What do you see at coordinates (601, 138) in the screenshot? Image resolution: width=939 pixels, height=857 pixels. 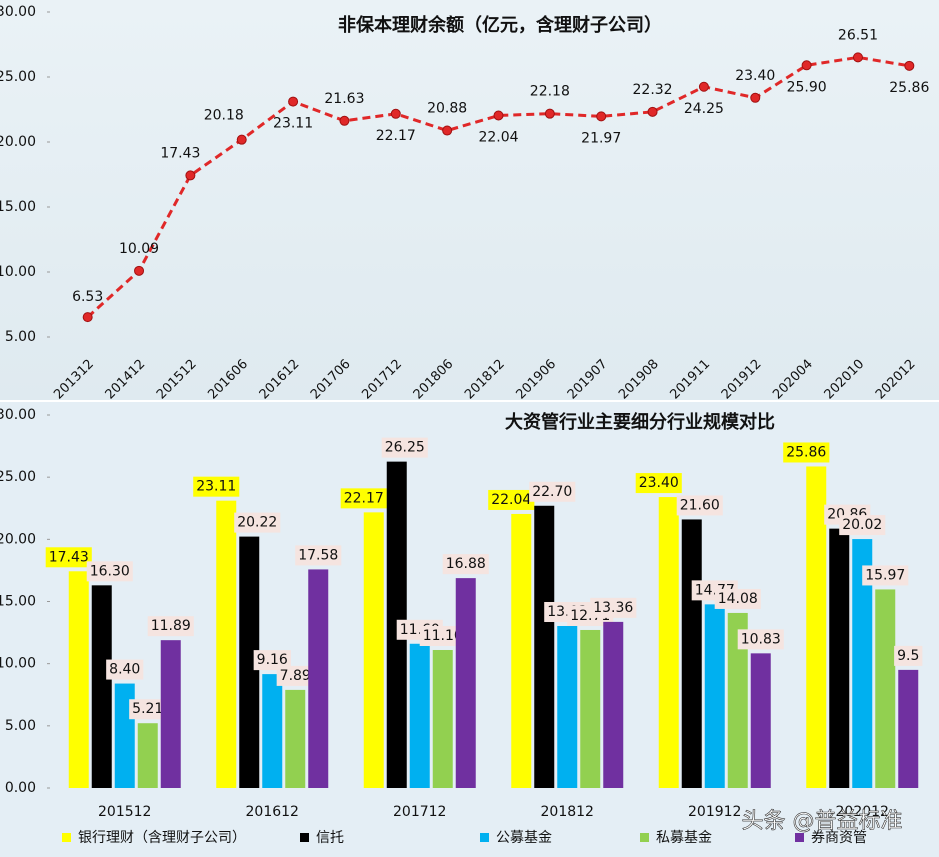 I see `data-label: 21.97` at bounding box center [601, 138].